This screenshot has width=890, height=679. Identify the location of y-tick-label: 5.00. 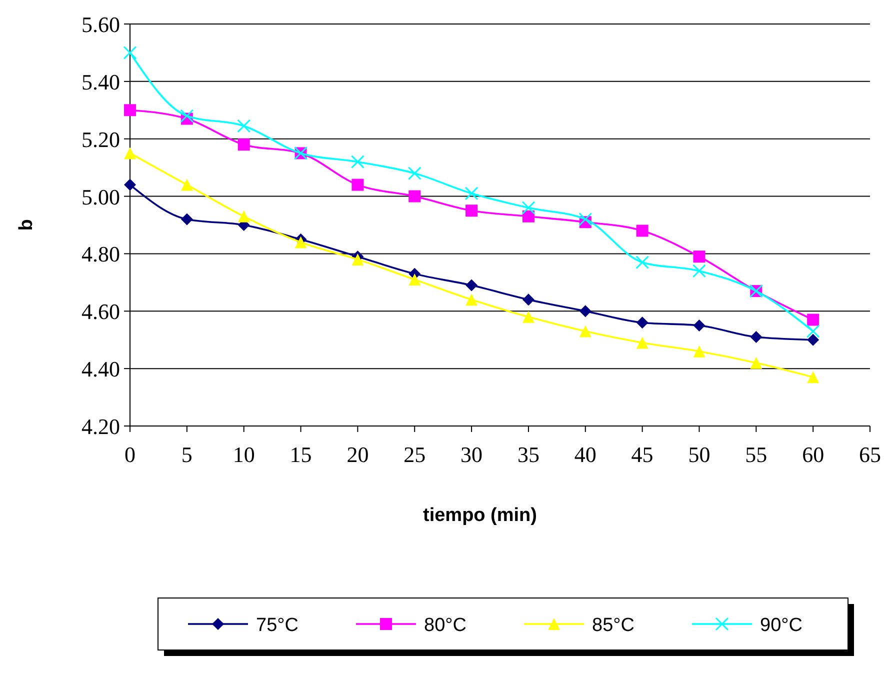
(101, 197).